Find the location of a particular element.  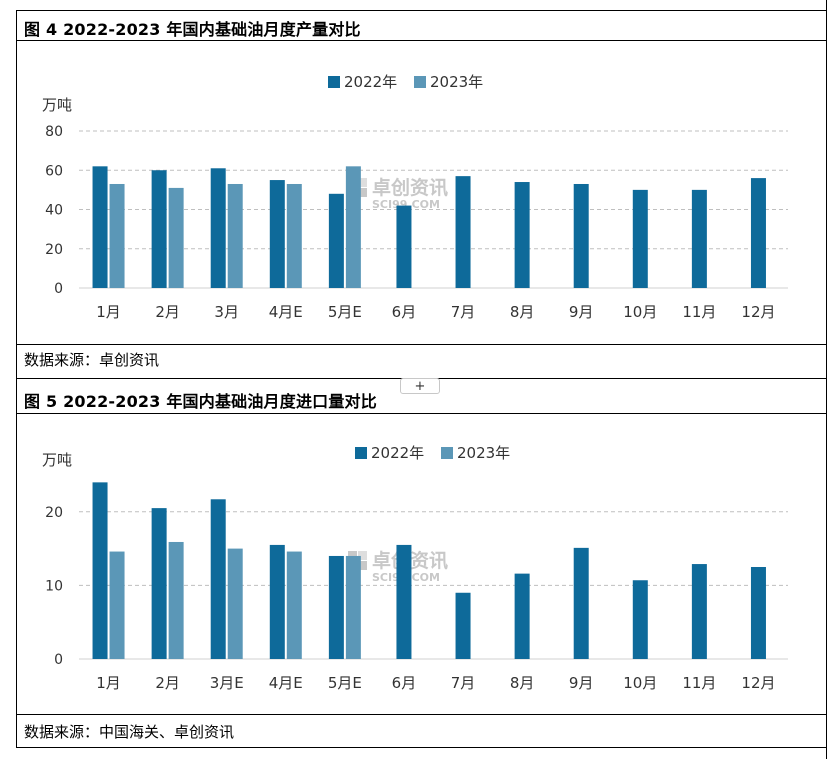

figure-4-source-border is located at coordinates (421, 344).